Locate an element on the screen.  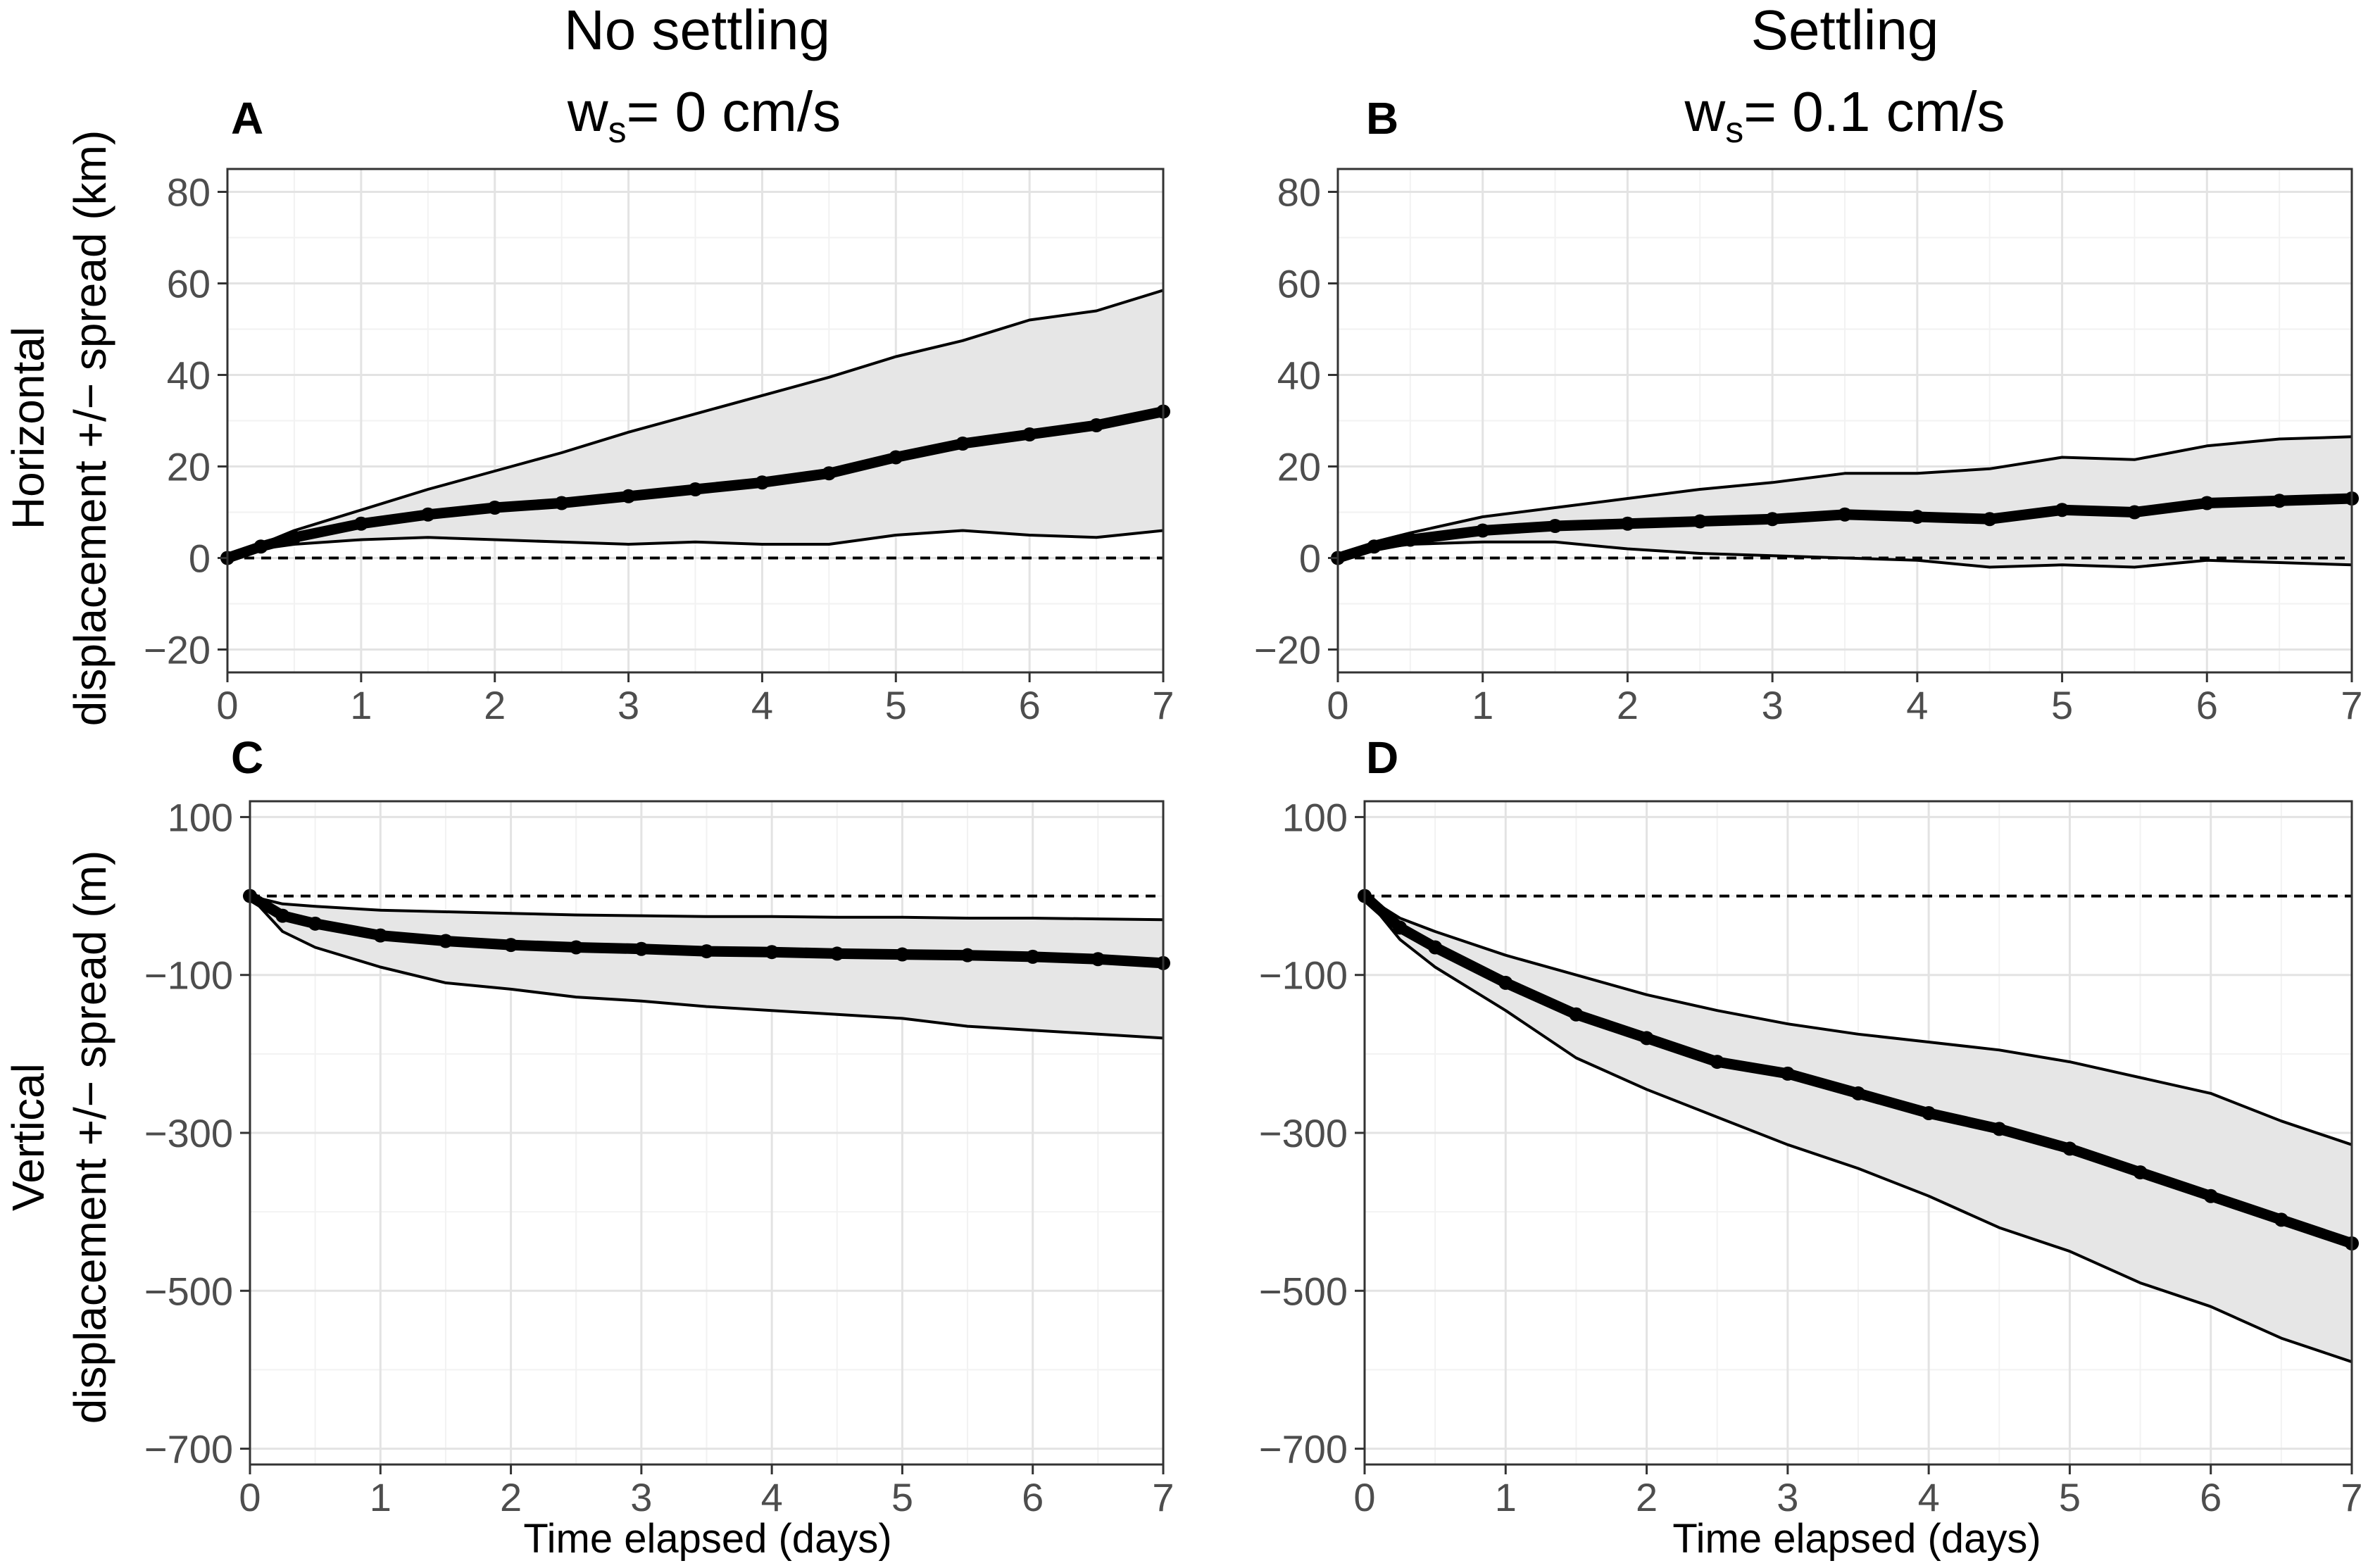
x-axis-title-left: Time elapsed (days) is located at coordinates (707, 1539).